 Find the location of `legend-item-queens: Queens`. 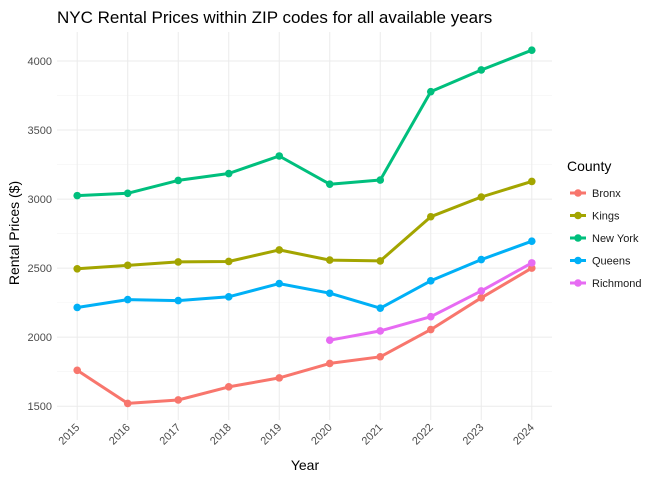

legend-item-queens: Queens is located at coordinates (600, 262).